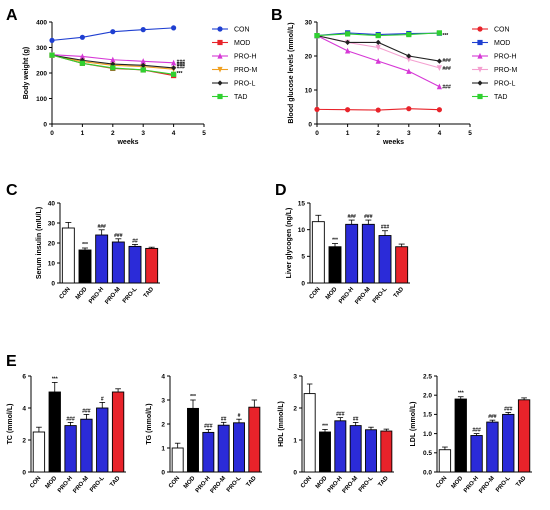  Describe the element at coordinates (371, 449) in the screenshot. I see `bar-pro-l` at that location.